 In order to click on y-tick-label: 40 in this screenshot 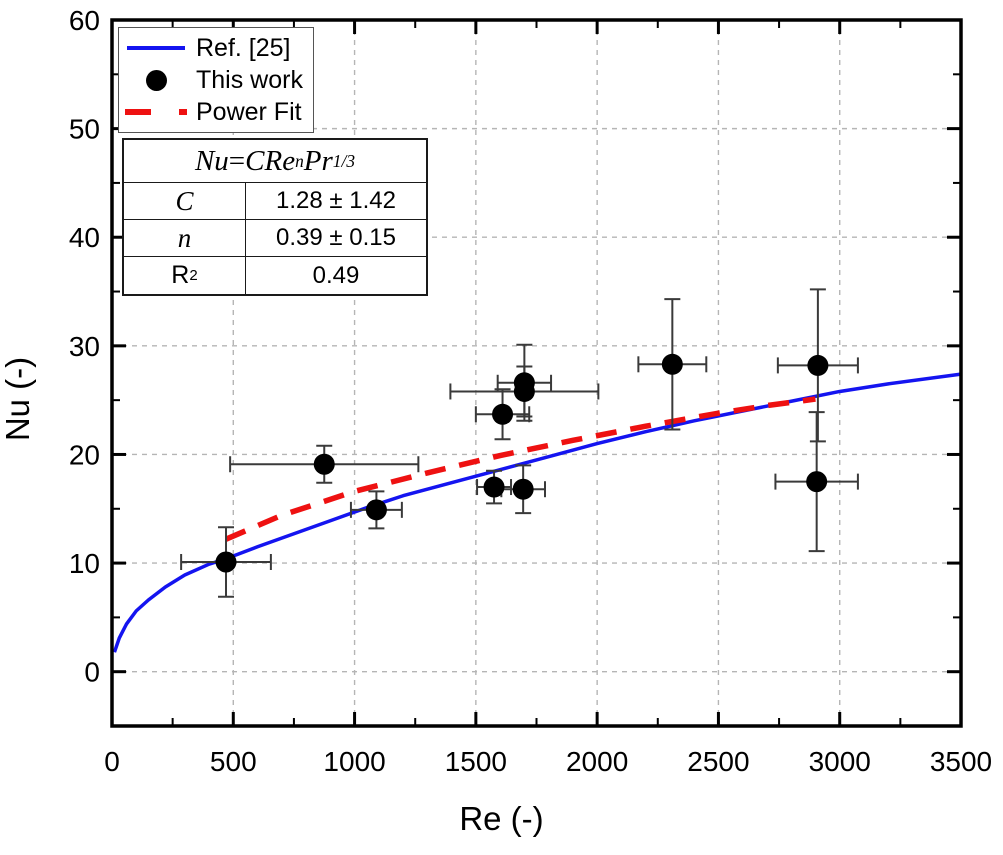, I will do `click(84, 237)`.